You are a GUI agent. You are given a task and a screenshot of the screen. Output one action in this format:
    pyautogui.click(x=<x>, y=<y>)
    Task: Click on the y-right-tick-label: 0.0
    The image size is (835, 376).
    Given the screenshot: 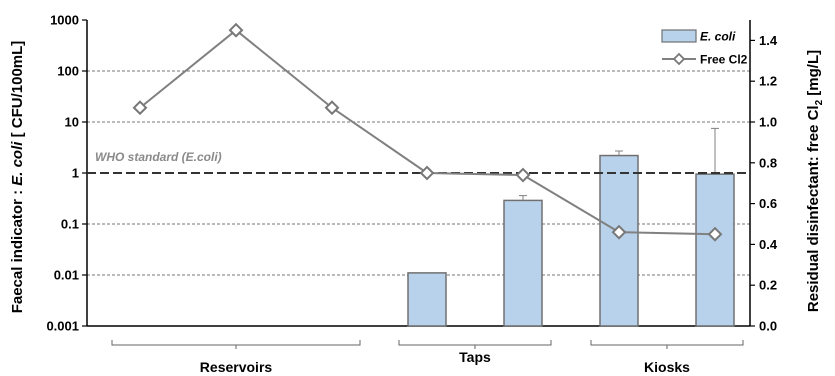 What is the action you would take?
    pyautogui.click(x=768, y=326)
    